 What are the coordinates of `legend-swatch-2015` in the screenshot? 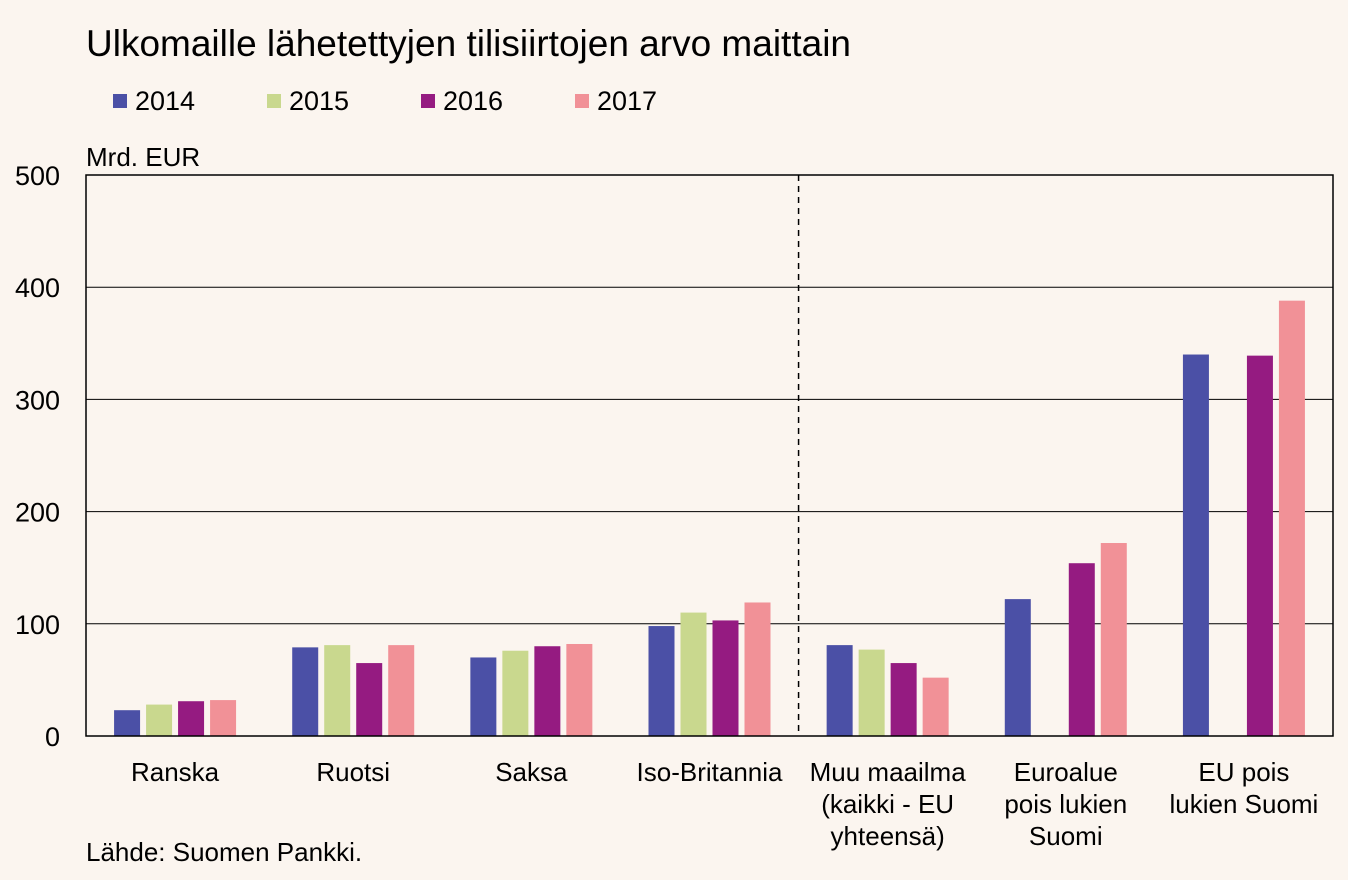 It's located at (274, 101).